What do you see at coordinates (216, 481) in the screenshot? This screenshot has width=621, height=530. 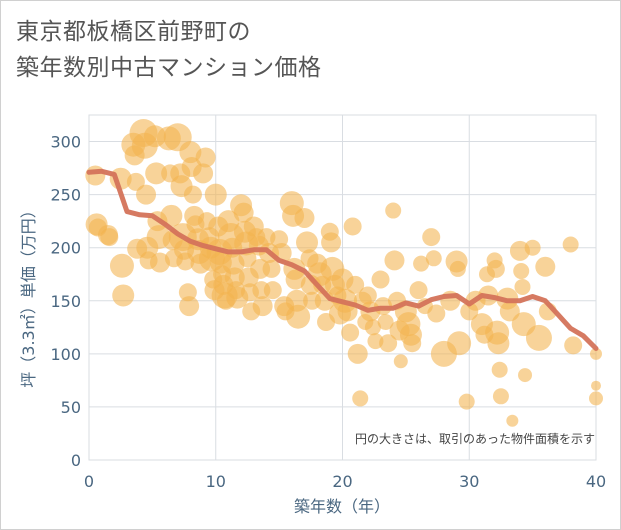 I see `x-tick-label: 10` at bounding box center [216, 481].